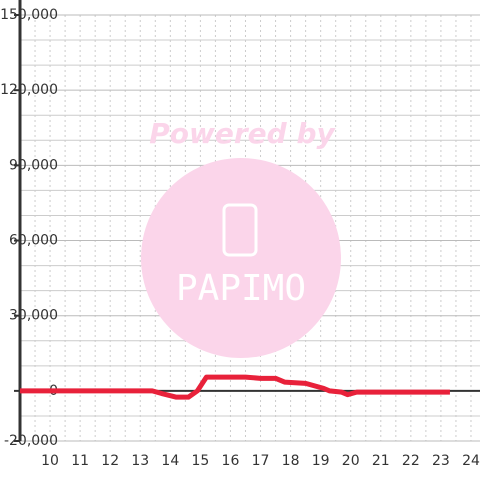 This screenshot has height=484, width=480. What do you see at coordinates (235, 387) in the screenshot?
I see `series-line` at bounding box center [235, 387].